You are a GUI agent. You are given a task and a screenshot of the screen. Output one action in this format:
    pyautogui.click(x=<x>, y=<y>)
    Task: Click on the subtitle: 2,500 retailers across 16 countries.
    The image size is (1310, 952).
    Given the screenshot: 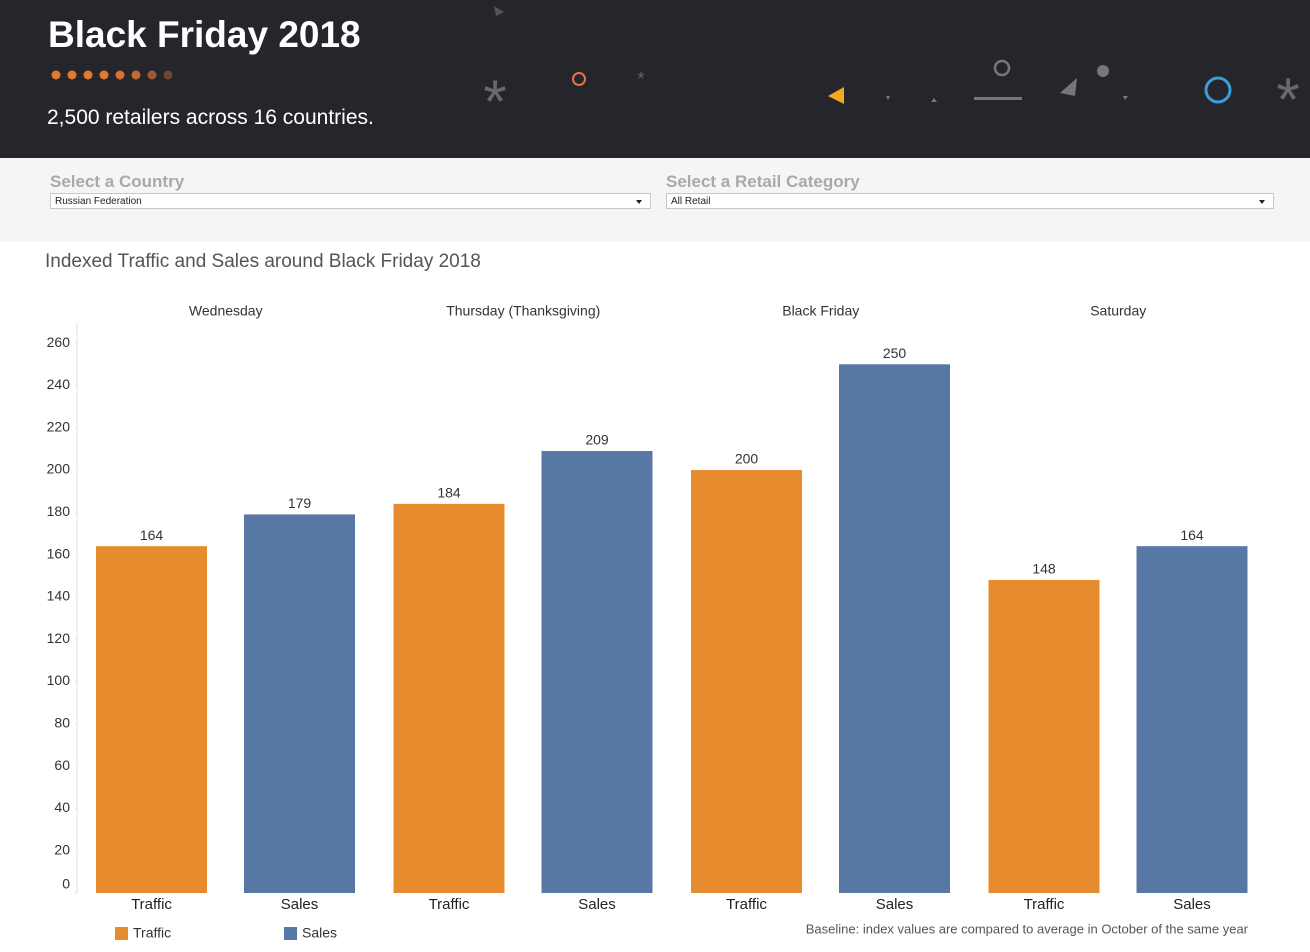 What is the action you would take?
    pyautogui.click(x=210, y=117)
    